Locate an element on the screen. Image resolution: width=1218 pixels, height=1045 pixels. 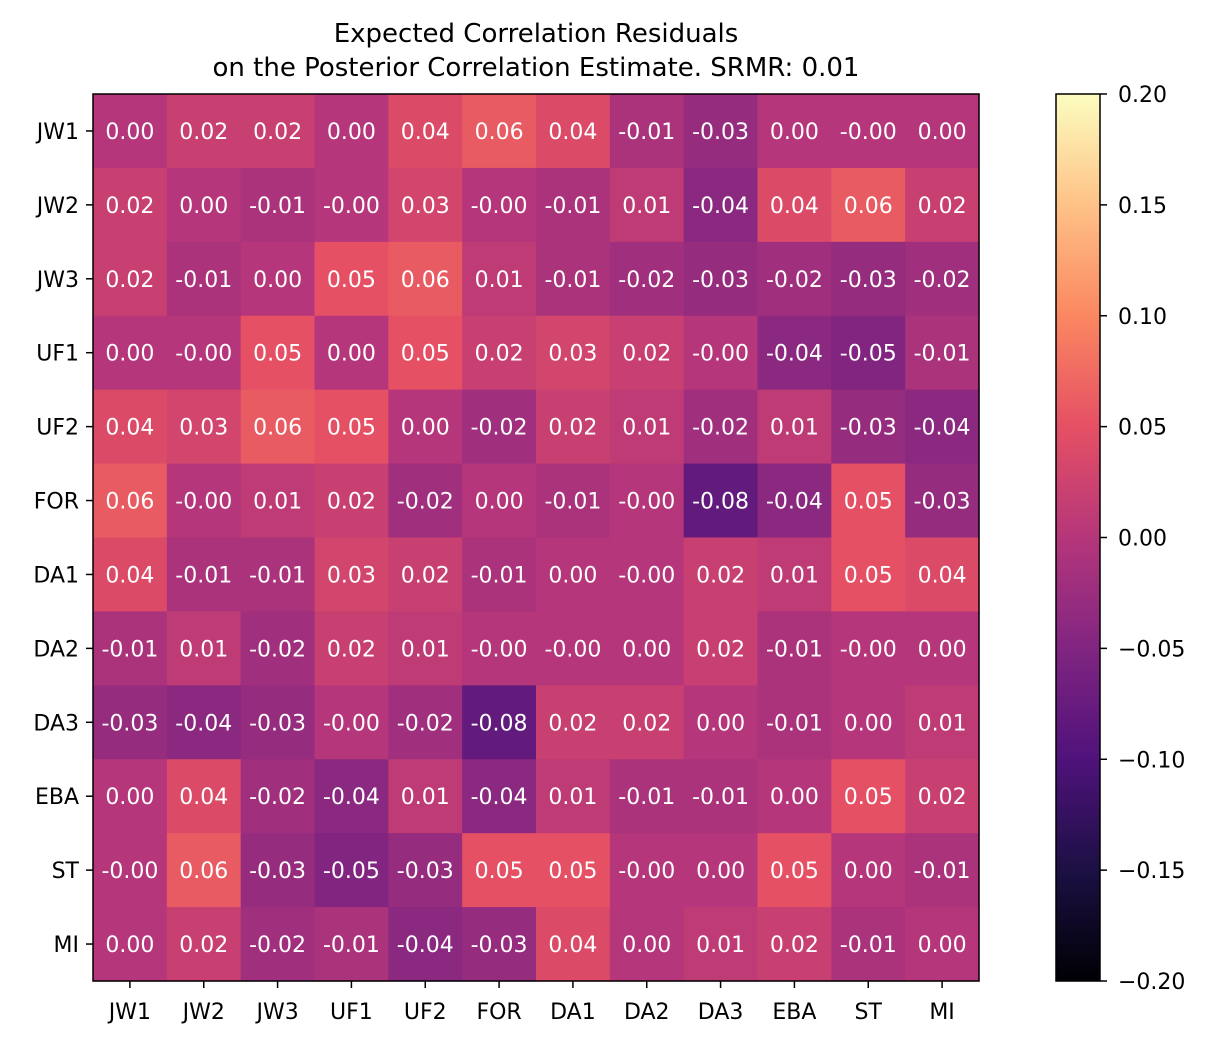
y-tick-label: UF2 is located at coordinates (57, 428).